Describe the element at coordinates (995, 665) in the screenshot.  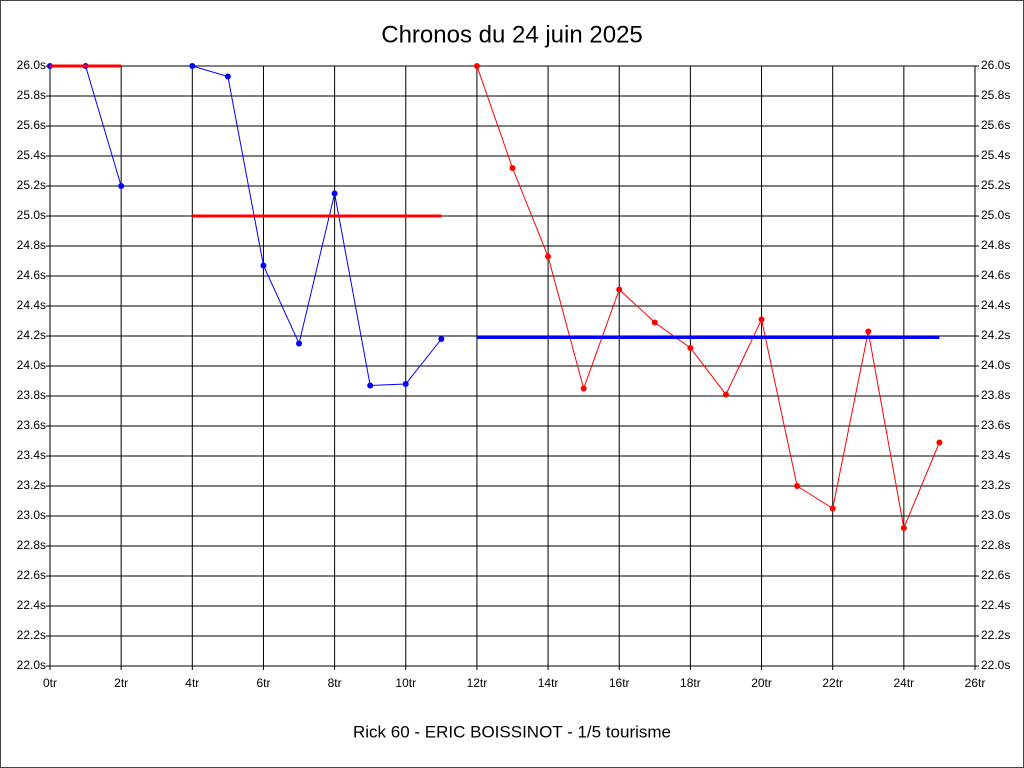
I see `y2-tick-label: 22.0s` at that location.